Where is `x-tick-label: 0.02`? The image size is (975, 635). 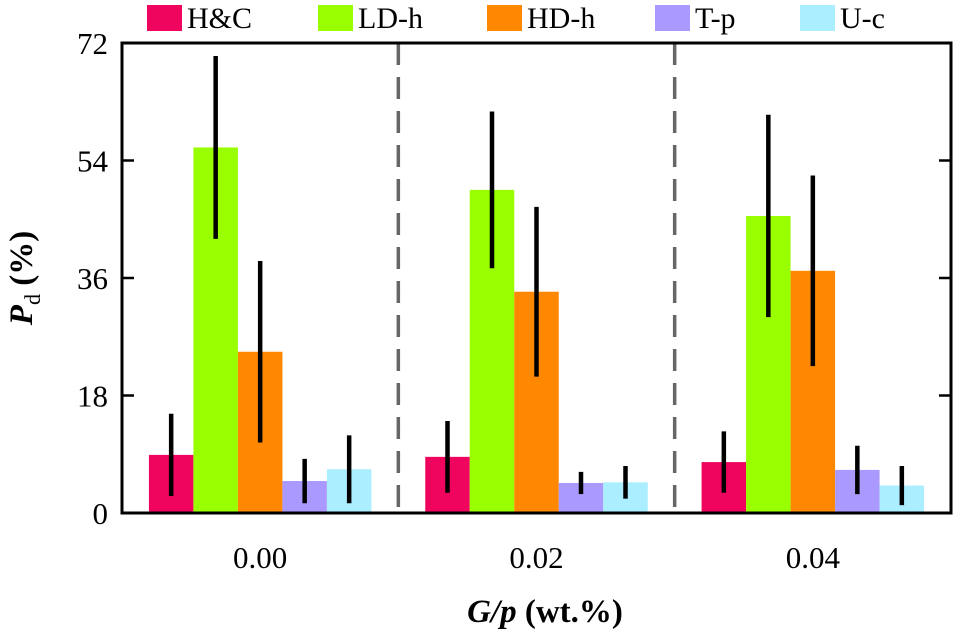 x-tick-label: 0.02 is located at coordinates (536, 557).